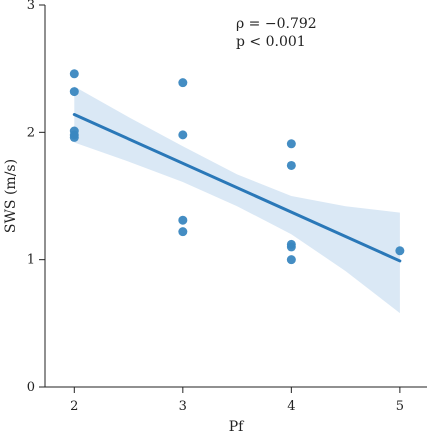 The width and height of the screenshot is (427, 434). I want to click on y-tick-label: 3, so click(31, 6).